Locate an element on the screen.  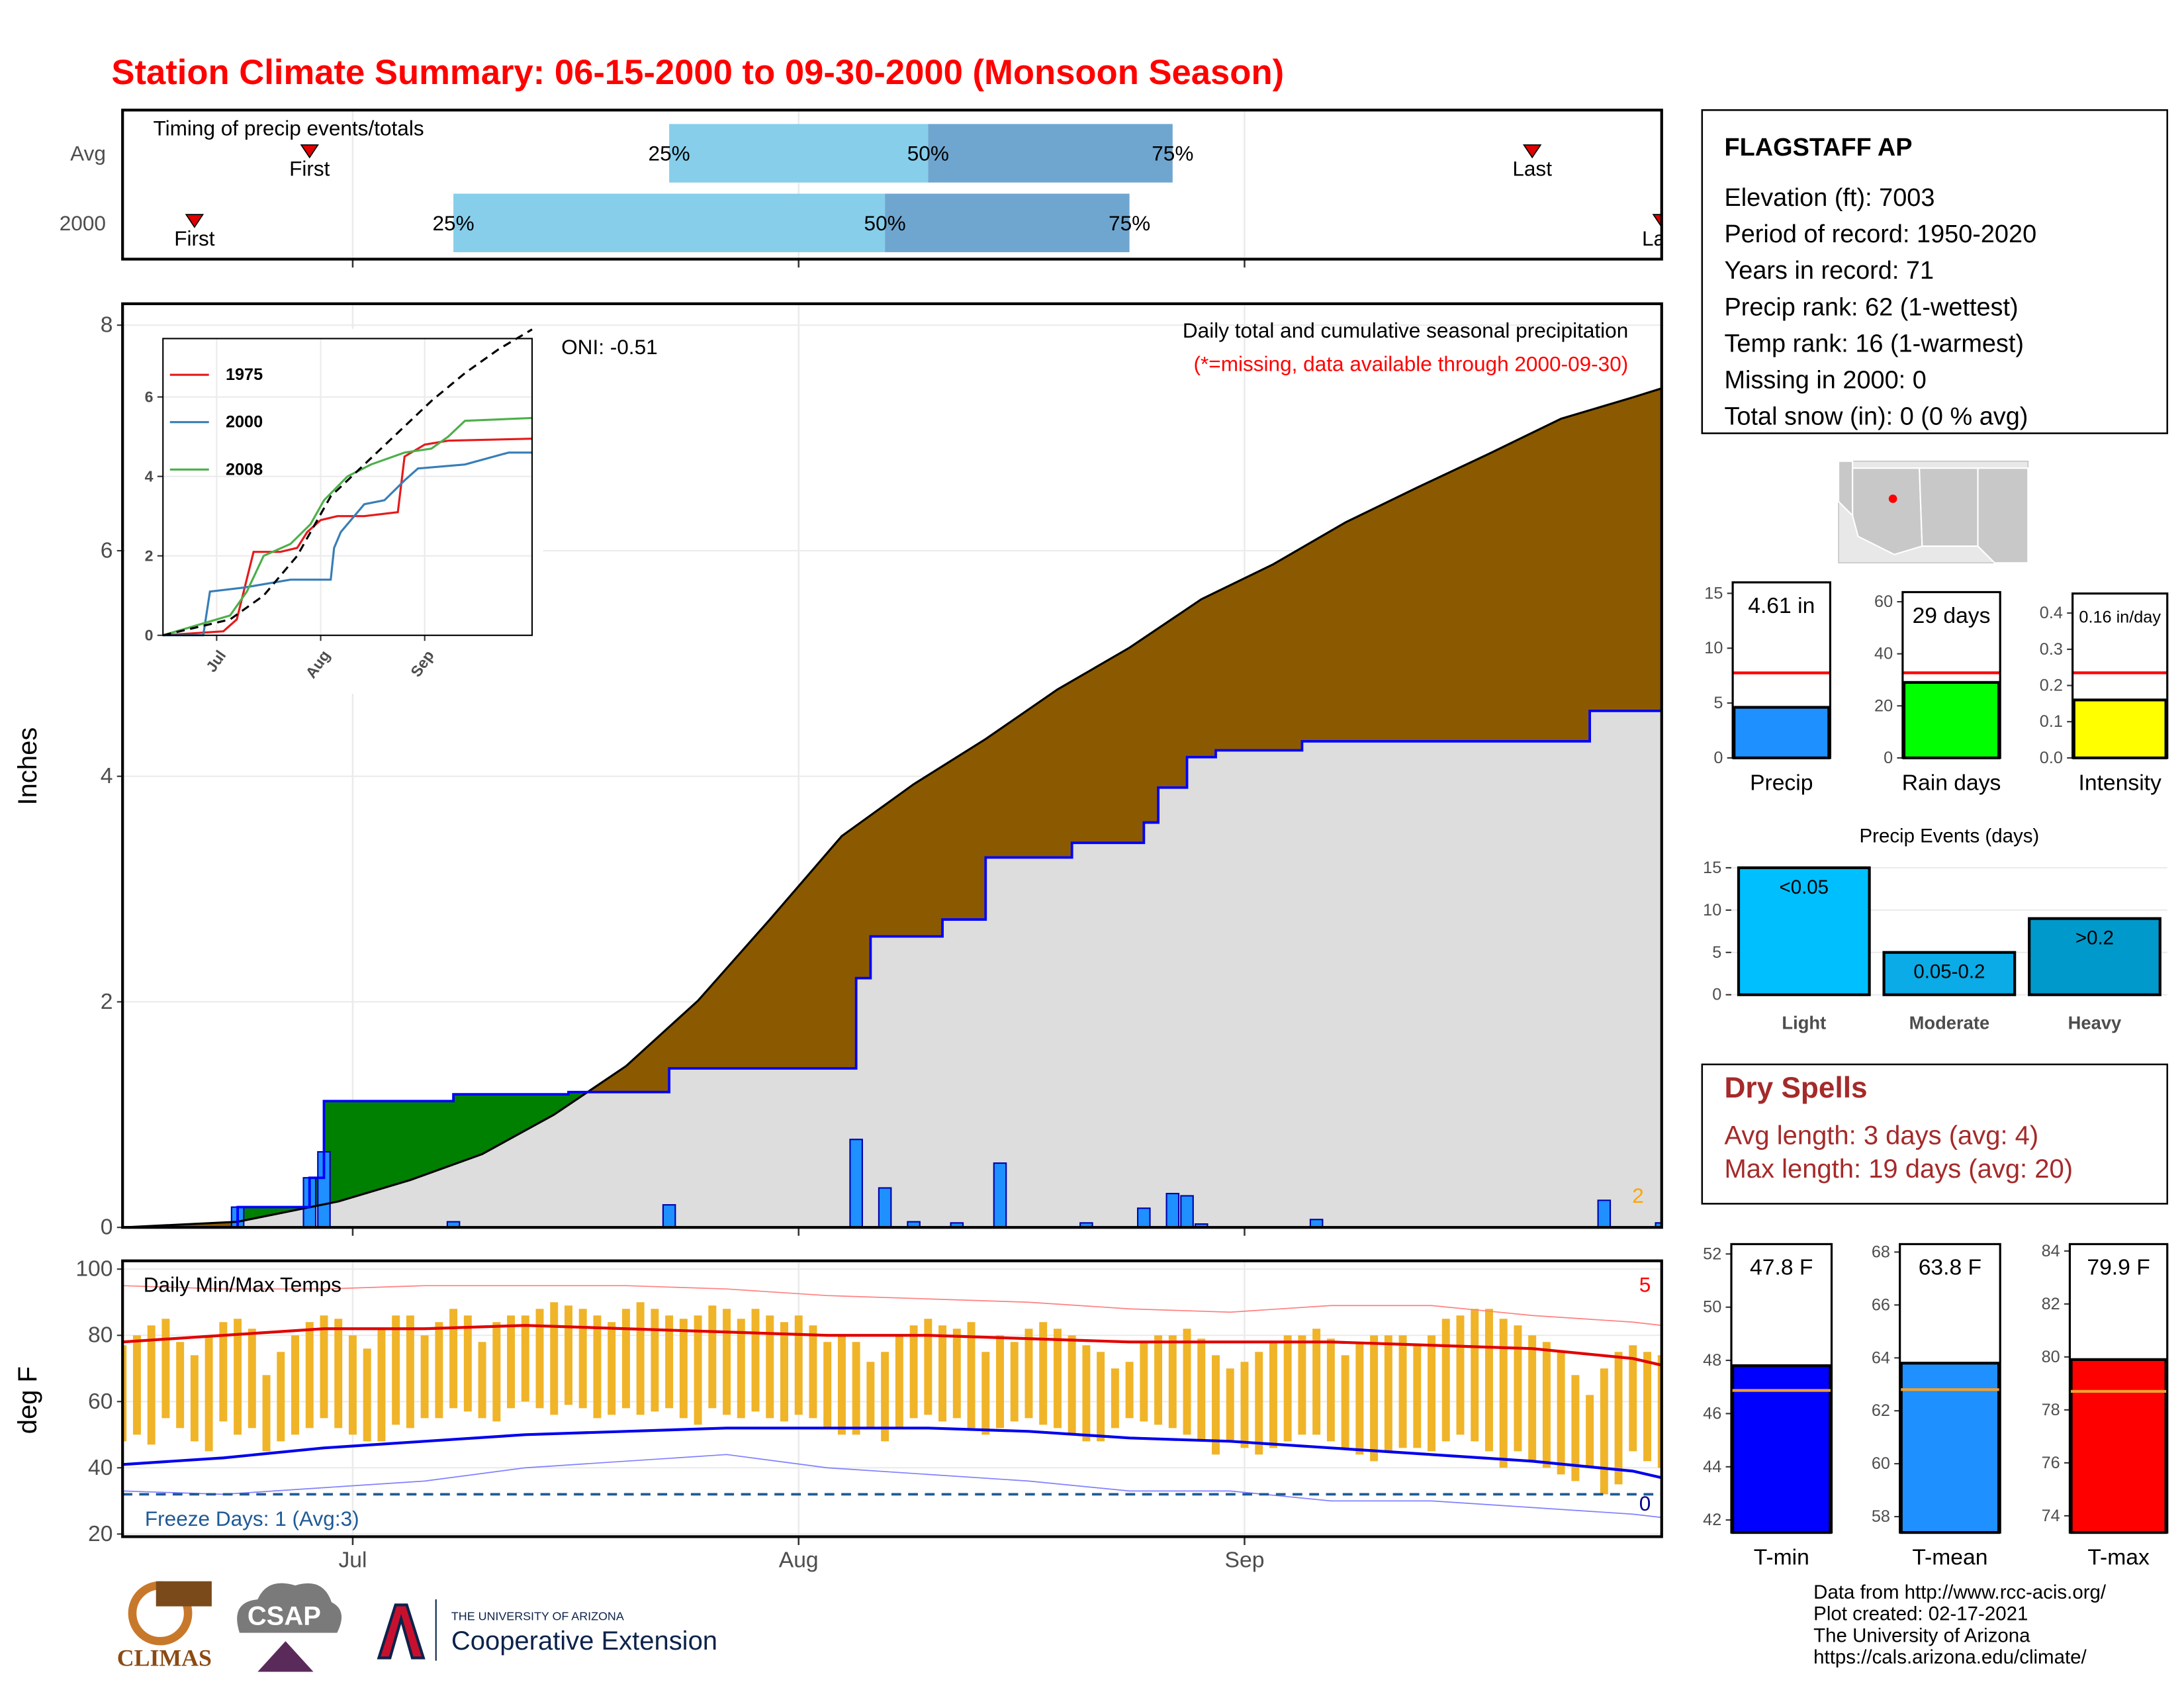
legend-label: 2000 is located at coordinates (245, 422).